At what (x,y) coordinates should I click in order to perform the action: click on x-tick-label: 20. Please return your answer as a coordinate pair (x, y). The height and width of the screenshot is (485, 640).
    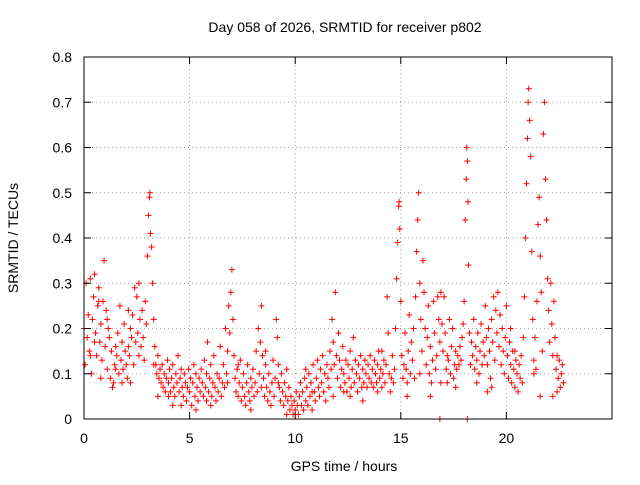
    Looking at the image, I should click on (507, 438).